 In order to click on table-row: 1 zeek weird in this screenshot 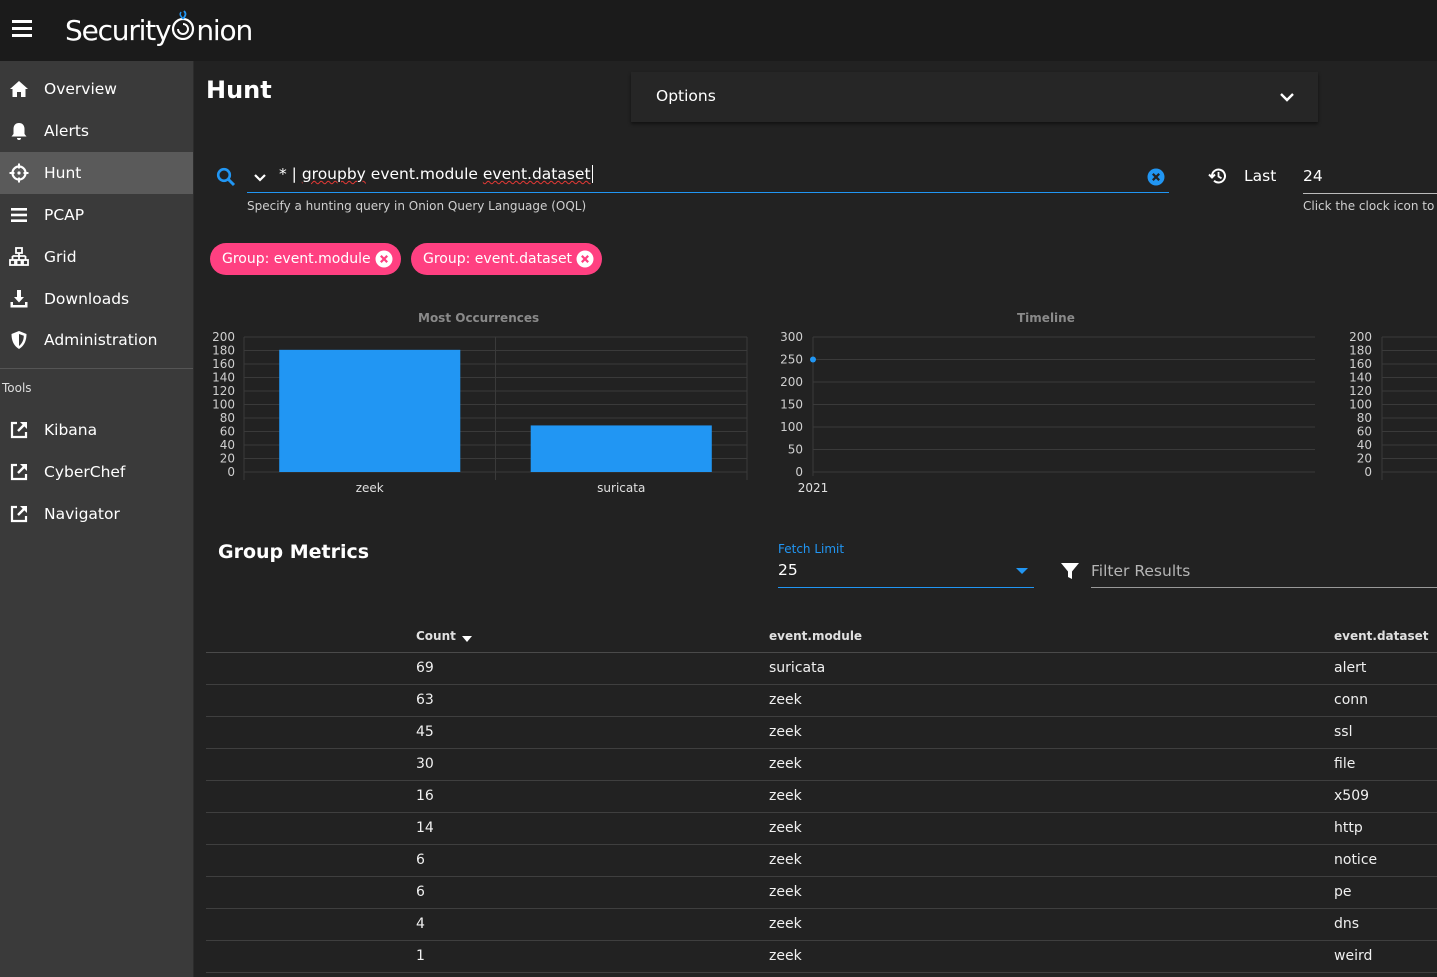, I will do `click(821, 957)`.